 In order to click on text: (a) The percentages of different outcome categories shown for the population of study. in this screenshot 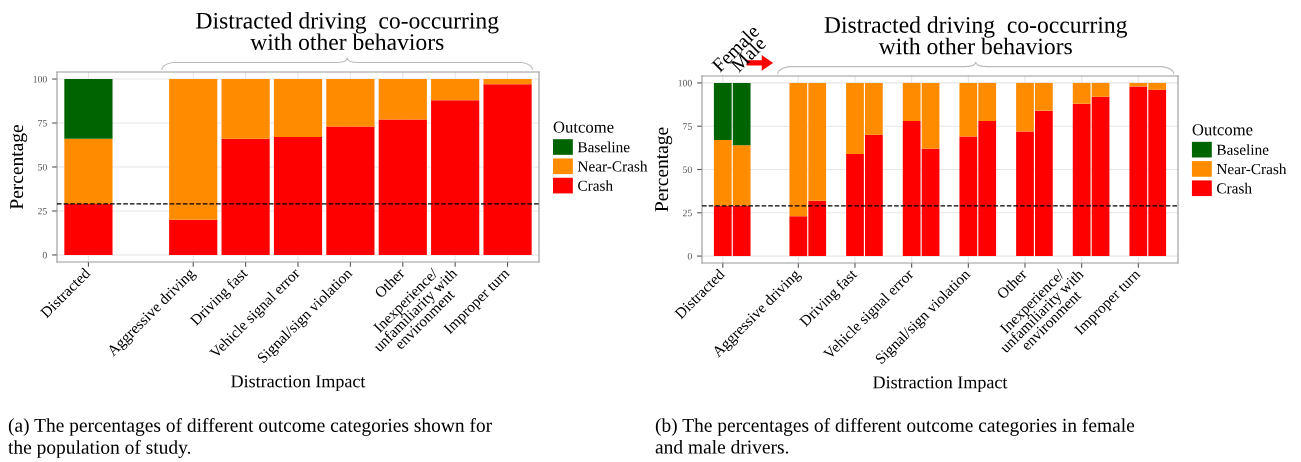, I will do `click(250, 438)`.